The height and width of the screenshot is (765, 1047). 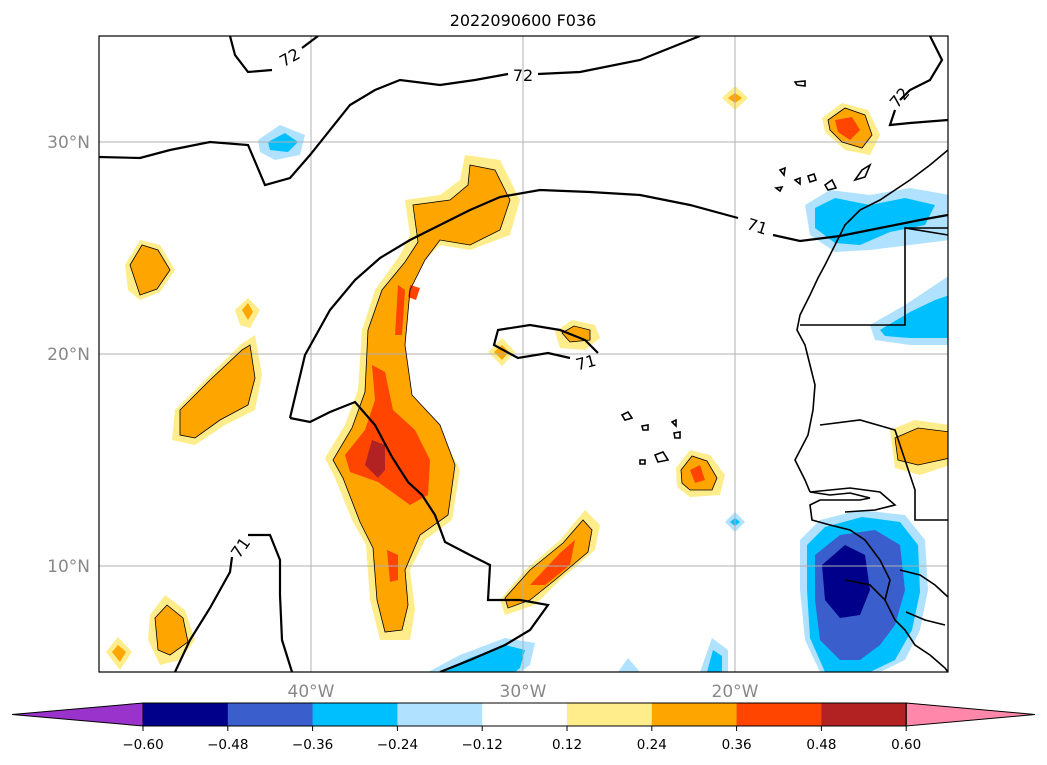 What do you see at coordinates (737, 745) in the screenshot?
I see `colorbar-tick-label: 0.36` at bounding box center [737, 745].